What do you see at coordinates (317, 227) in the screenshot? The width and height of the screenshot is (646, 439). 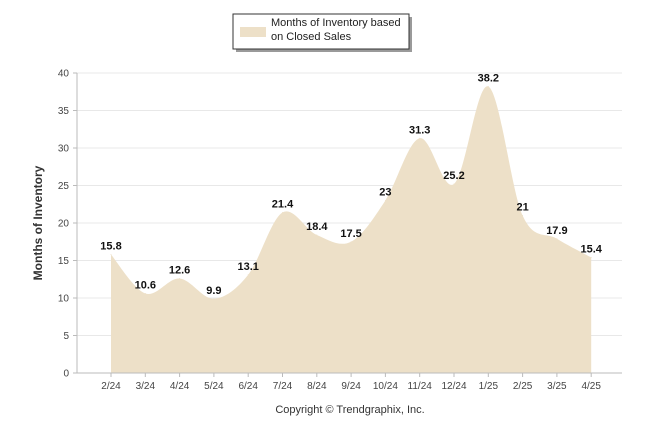 I see `data-label: 18.4` at bounding box center [317, 227].